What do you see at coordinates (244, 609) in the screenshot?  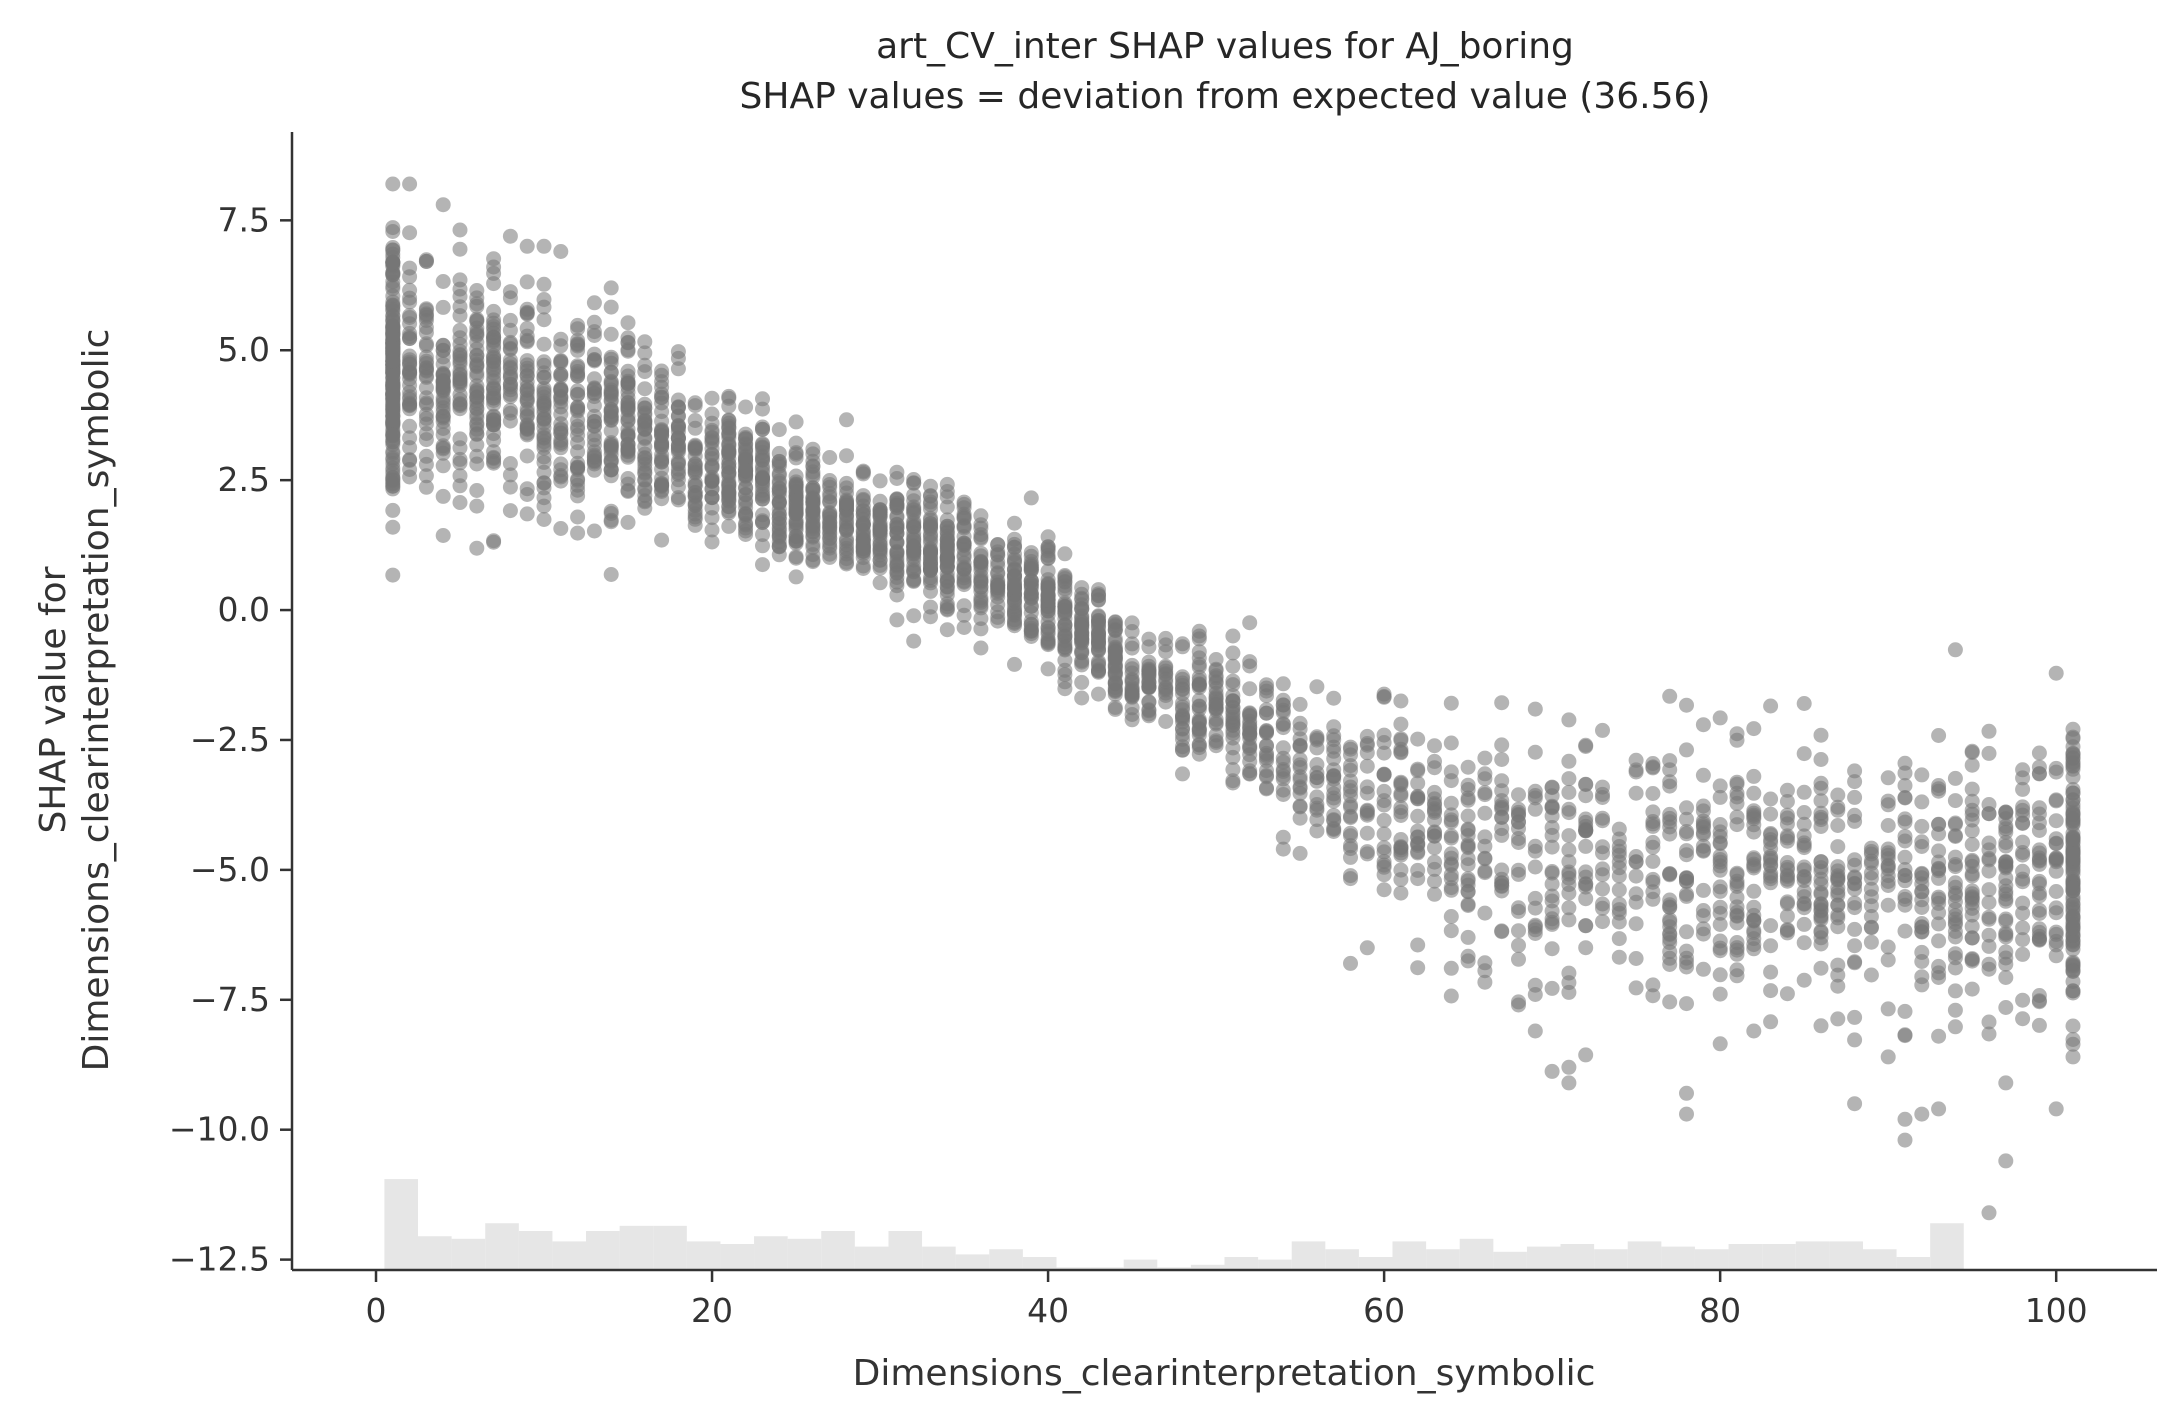 I see `y-tick-label: 0.0` at bounding box center [244, 609].